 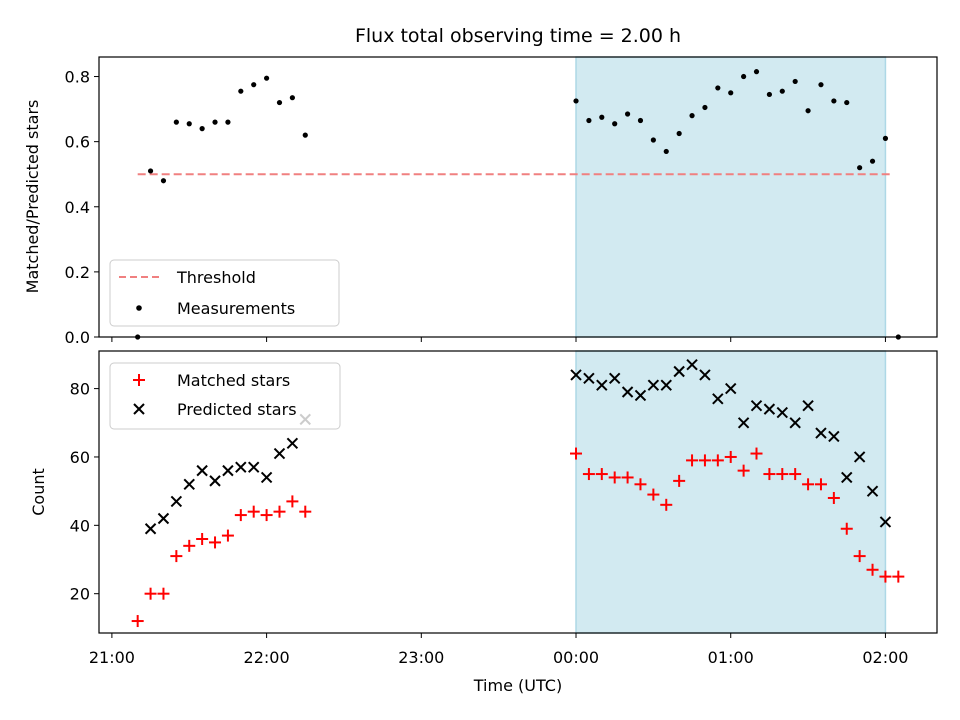 I want to click on y-tick-label: 40, so click(x=80, y=525).